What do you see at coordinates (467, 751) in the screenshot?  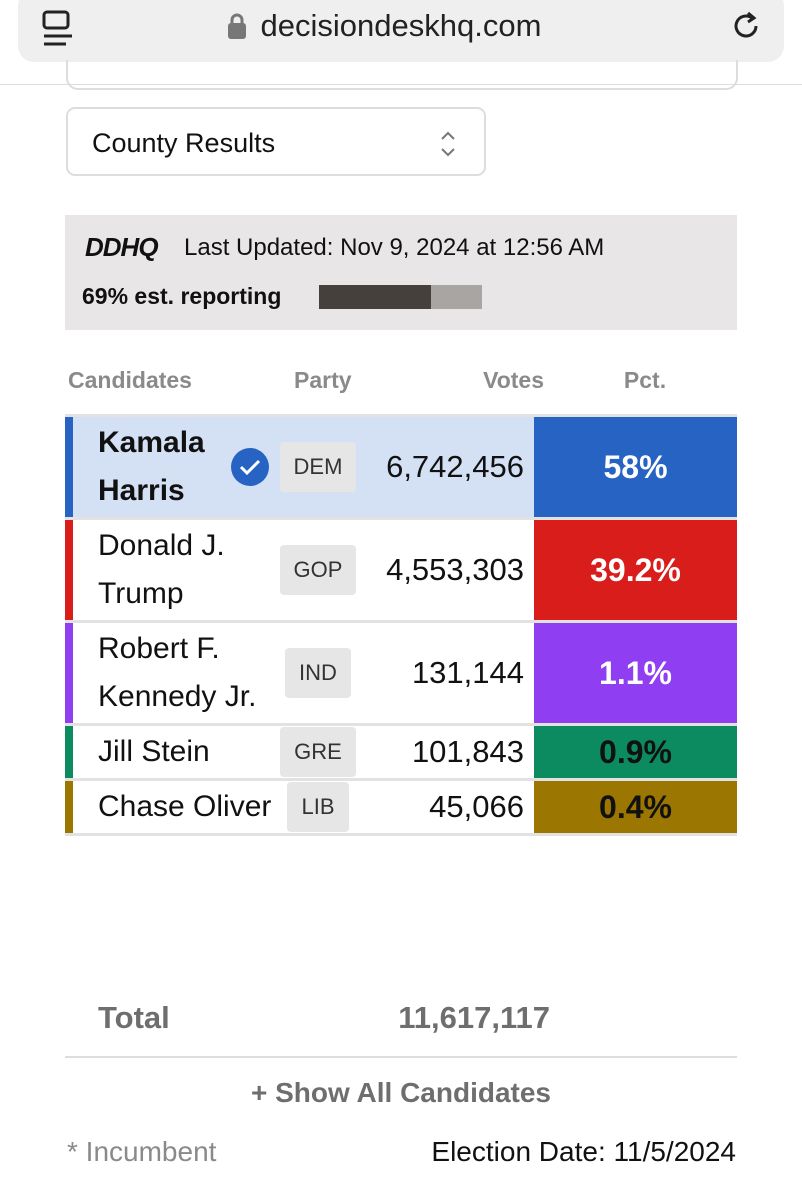 I see `vote-count: 101,843` at bounding box center [467, 751].